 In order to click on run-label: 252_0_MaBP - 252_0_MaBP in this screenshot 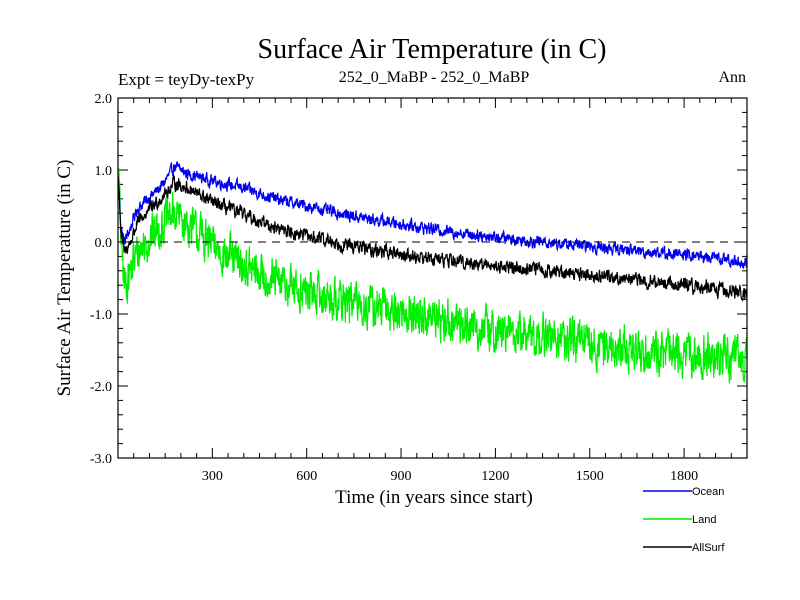, I will do `click(434, 77)`.